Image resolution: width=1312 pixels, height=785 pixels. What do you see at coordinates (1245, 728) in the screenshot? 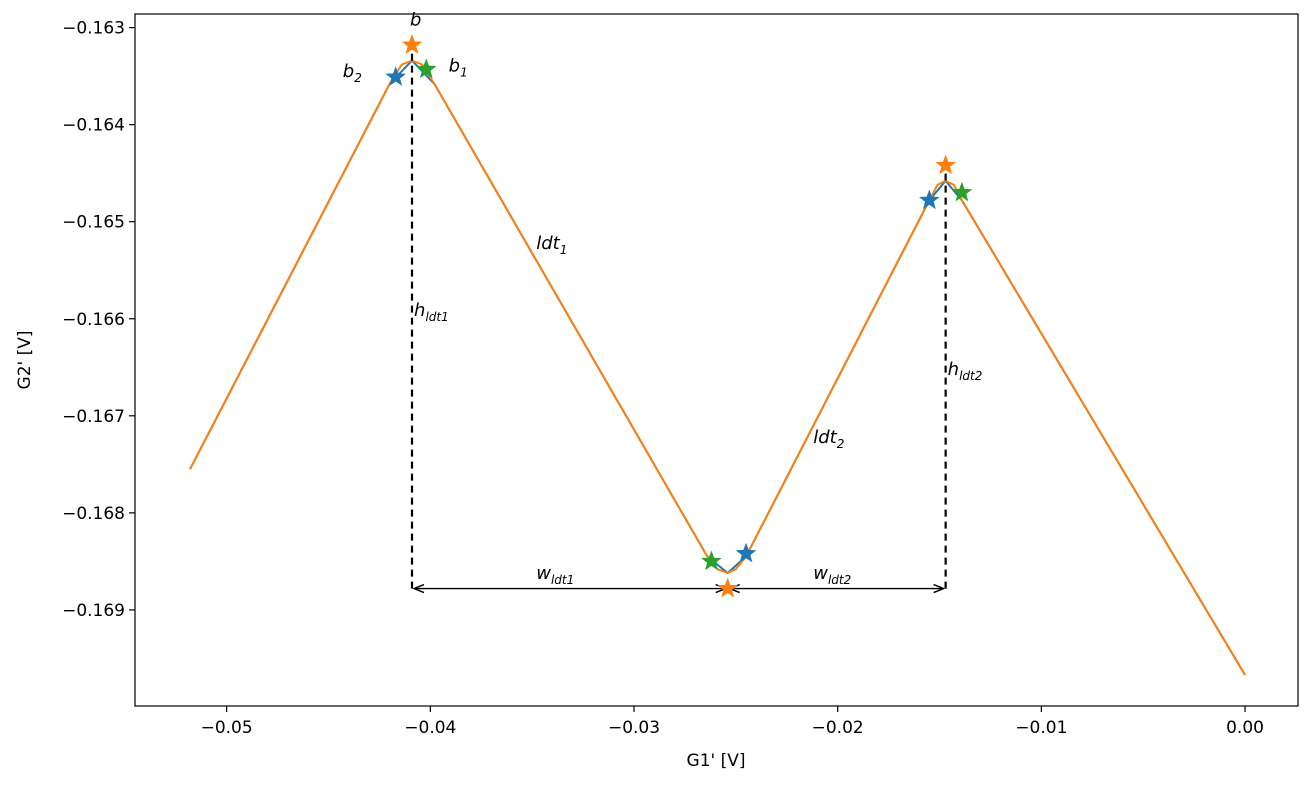
I see `x-tick-label: 0.00` at bounding box center [1245, 728].